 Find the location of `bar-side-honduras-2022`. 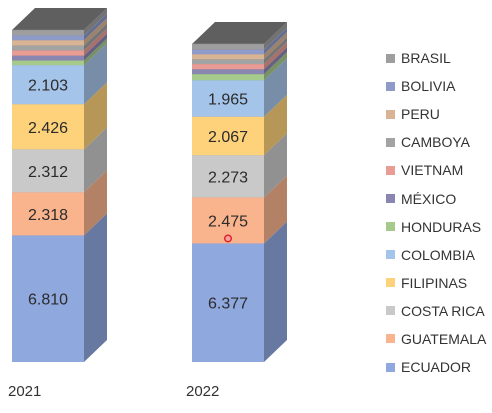

bar-side-honduras-2022 is located at coordinates (275, 66).